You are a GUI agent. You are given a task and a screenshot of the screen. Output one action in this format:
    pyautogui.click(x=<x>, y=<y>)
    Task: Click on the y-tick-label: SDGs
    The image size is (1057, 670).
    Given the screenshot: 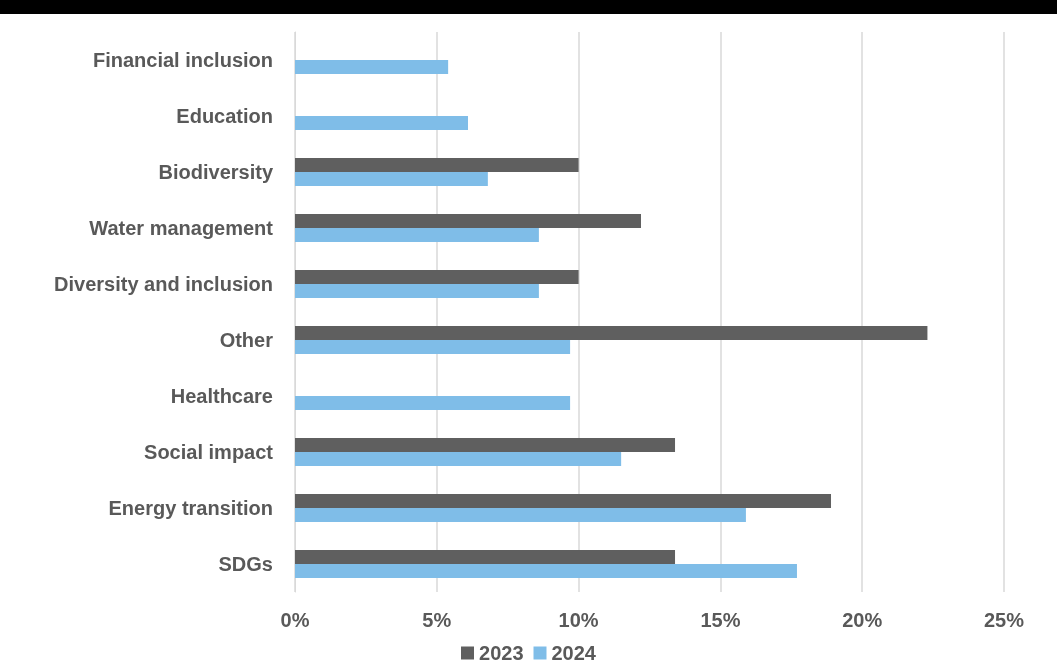 What is the action you would take?
    pyautogui.click(x=245, y=564)
    